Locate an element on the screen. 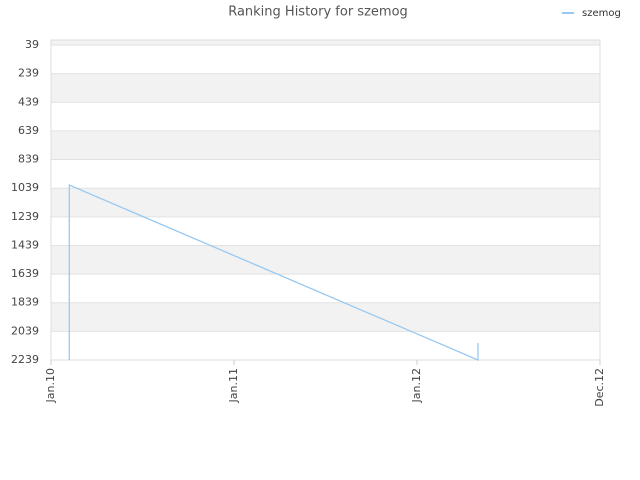 This screenshot has width=640, height=480. y-tick-label: 2039 is located at coordinates (25, 330).